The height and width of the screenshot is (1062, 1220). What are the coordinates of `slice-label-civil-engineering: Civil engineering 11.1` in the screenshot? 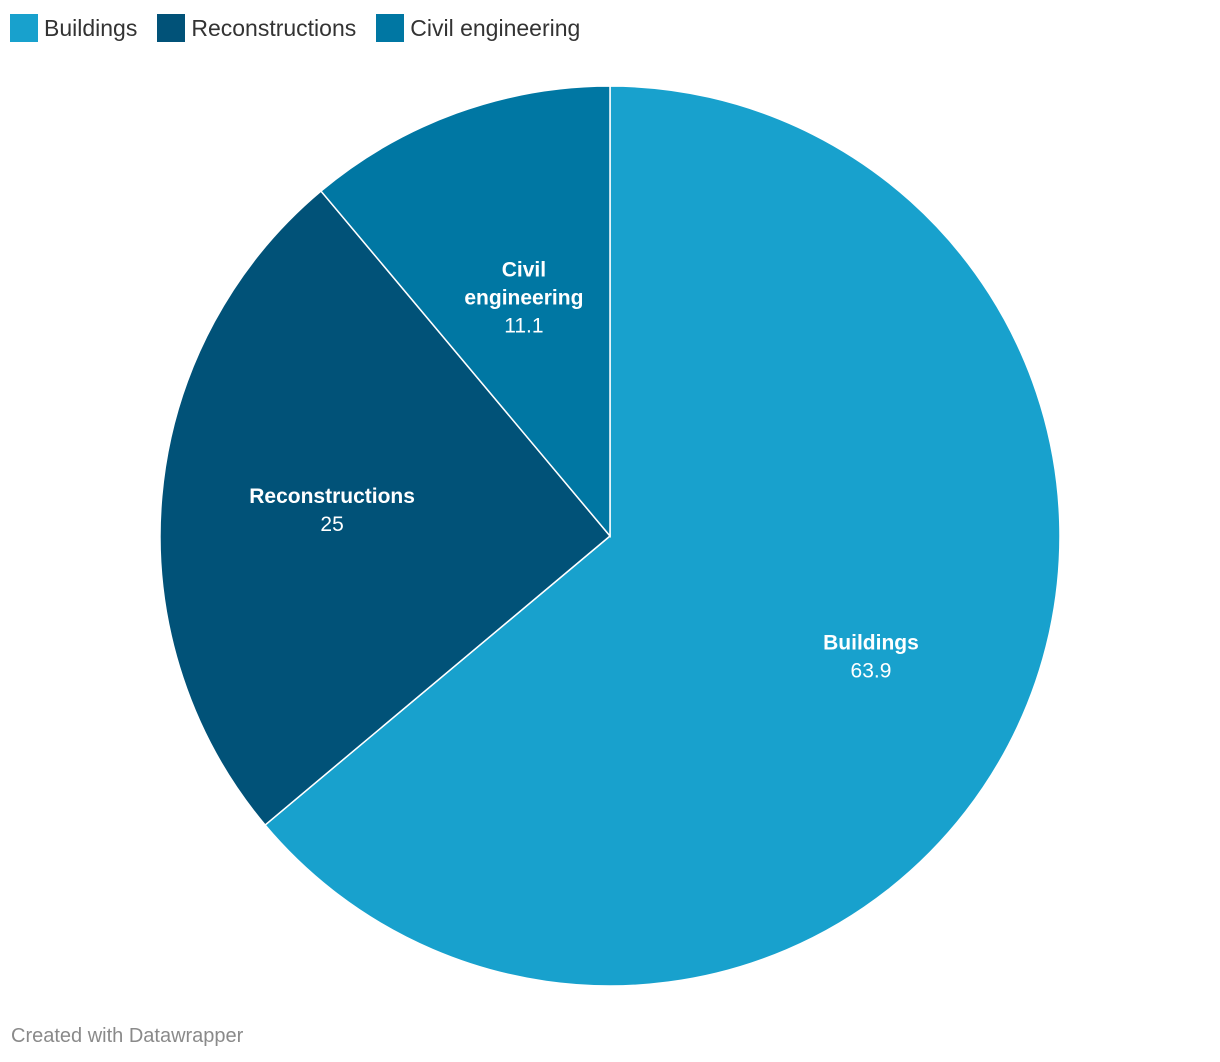 It's located at (523, 298).